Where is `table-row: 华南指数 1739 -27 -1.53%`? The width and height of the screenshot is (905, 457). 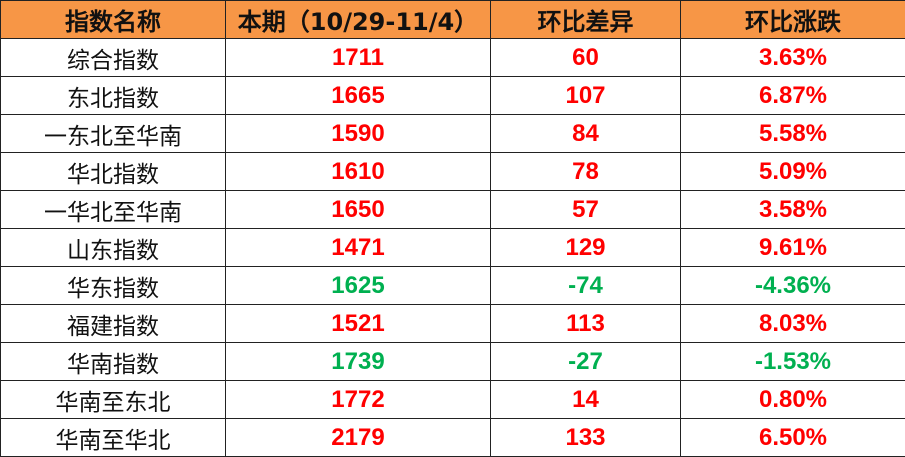
table-row: 华南指数 1739 -27 -1.53% is located at coordinates (452, 361).